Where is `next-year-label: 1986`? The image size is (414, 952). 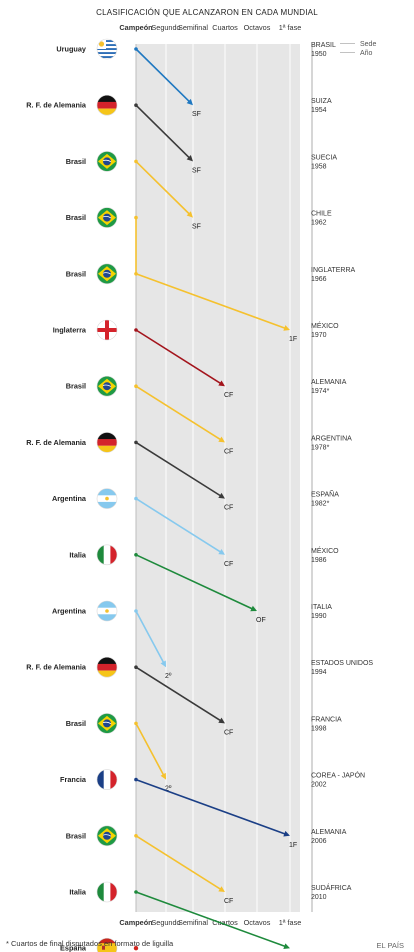
next-year-label: 1986 is located at coordinates (319, 560).